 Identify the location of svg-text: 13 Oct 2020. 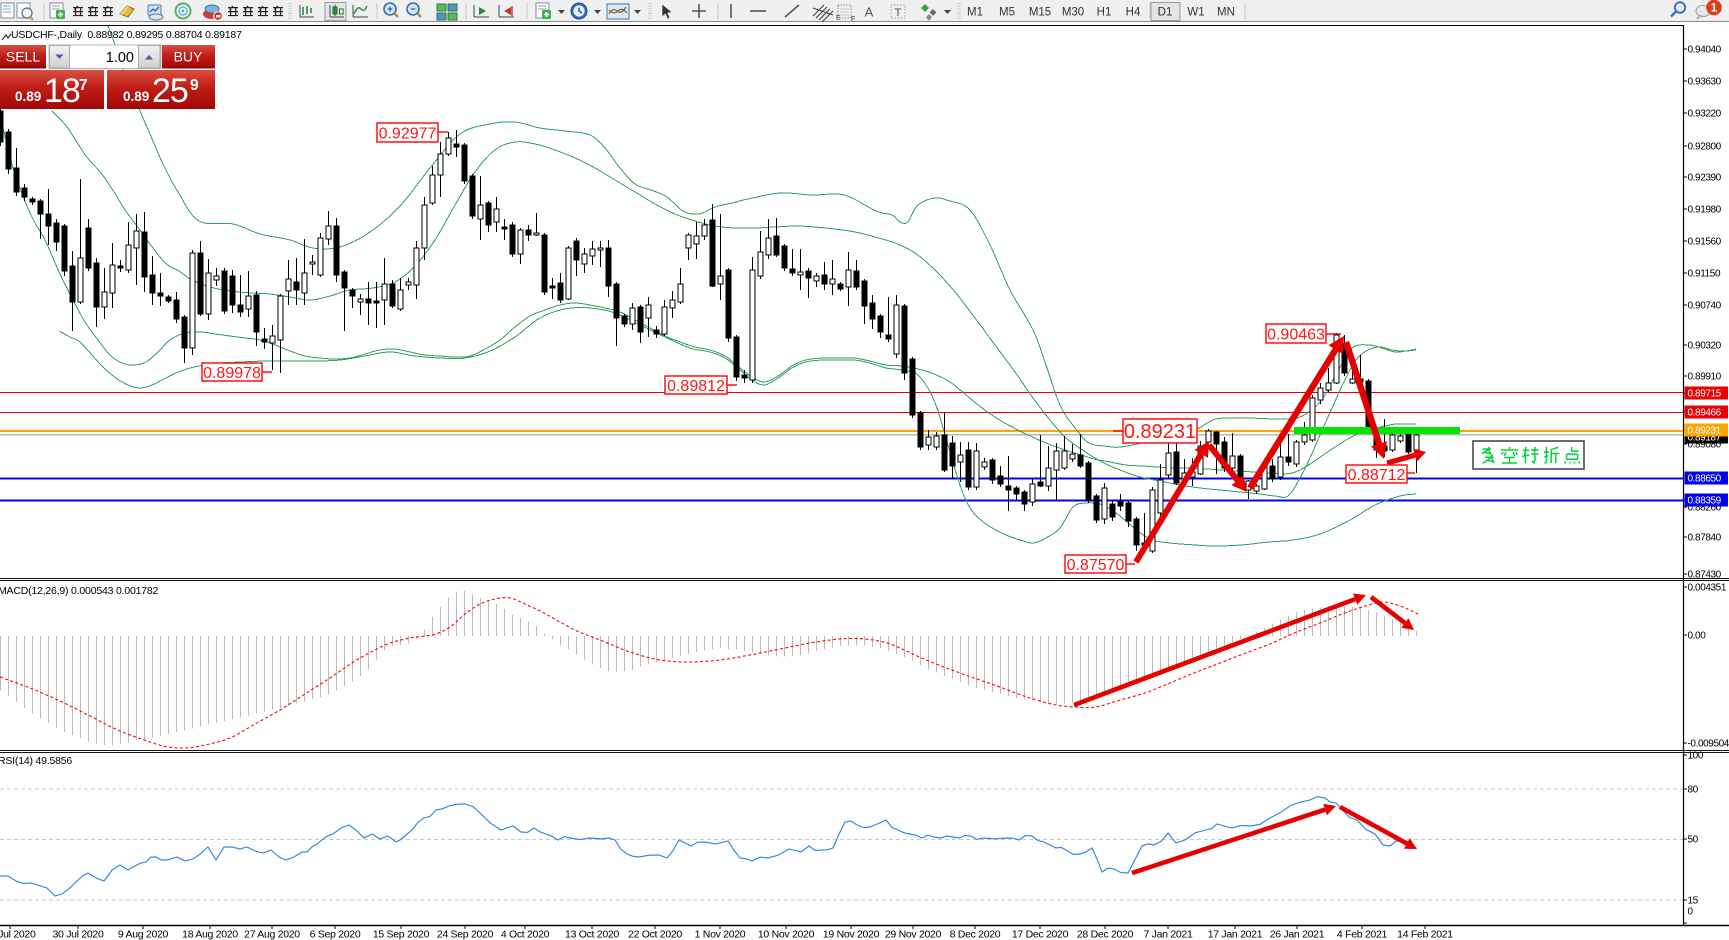
(592, 934).